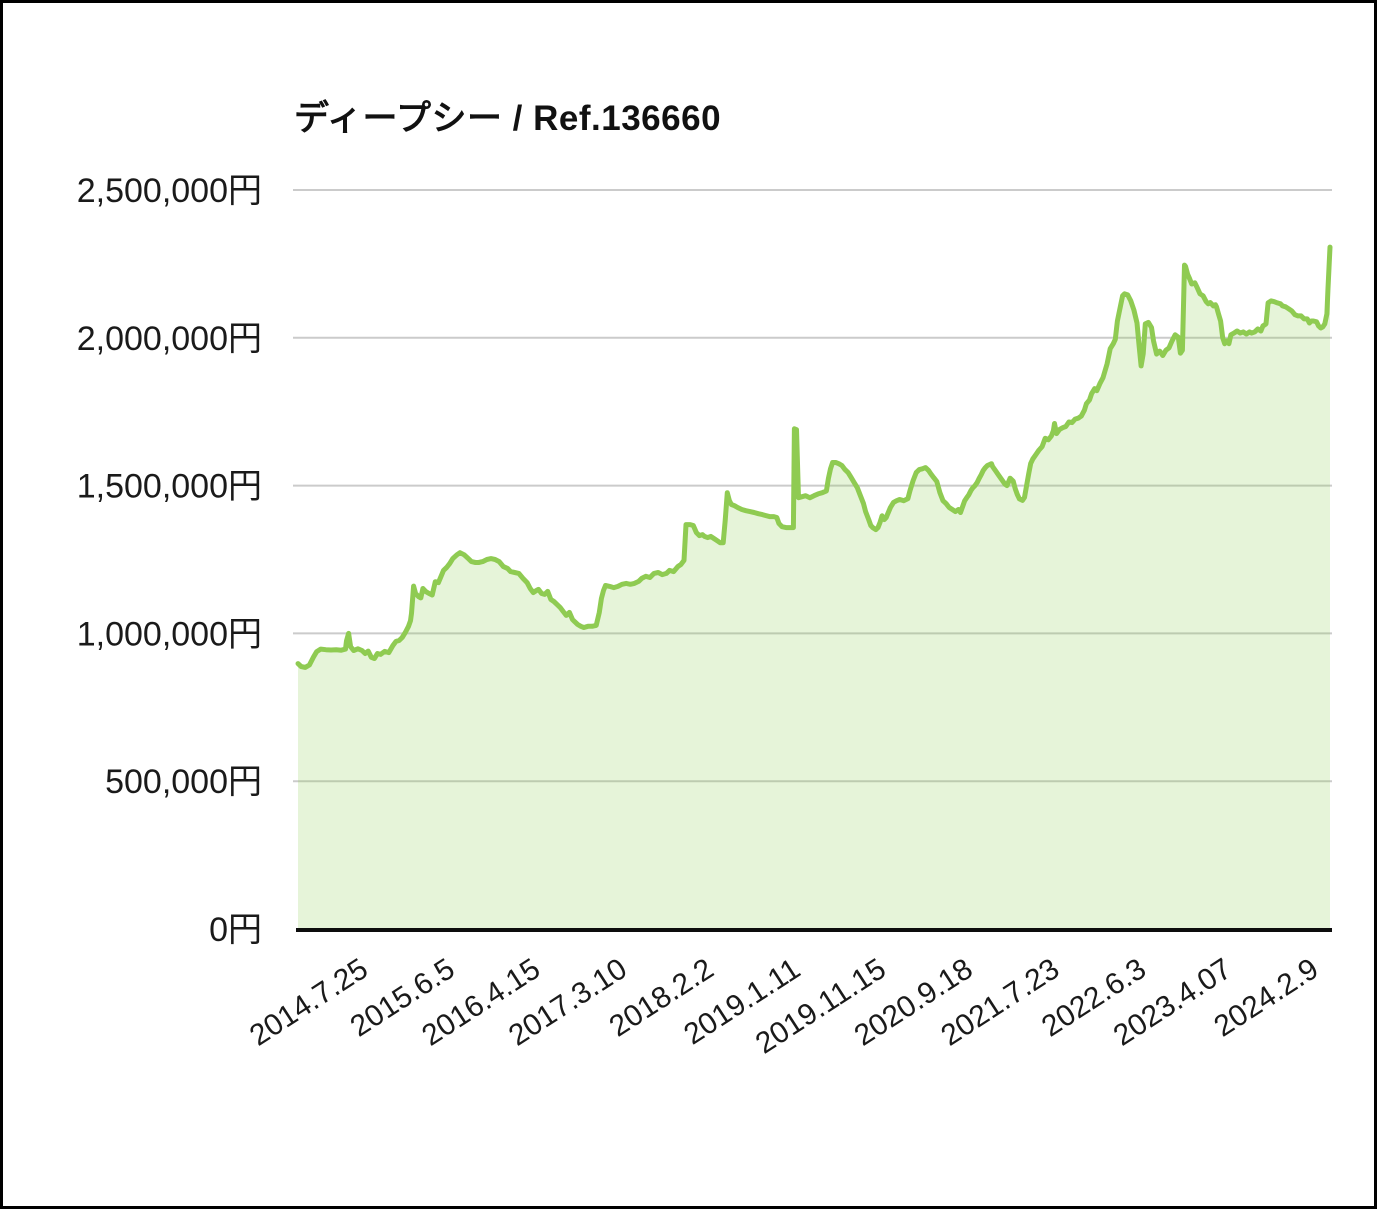  What do you see at coordinates (309, 1002) in the screenshot?
I see `x-tick-label: 2014.7.25` at bounding box center [309, 1002].